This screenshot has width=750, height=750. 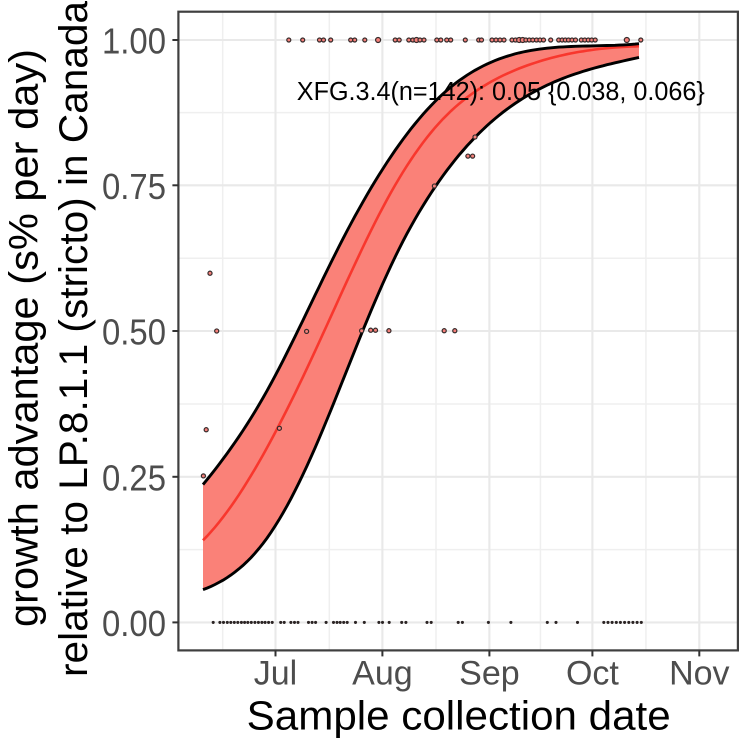 What do you see at coordinates (275, 674) in the screenshot?
I see `svg-text: Jul` at bounding box center [275, 674].